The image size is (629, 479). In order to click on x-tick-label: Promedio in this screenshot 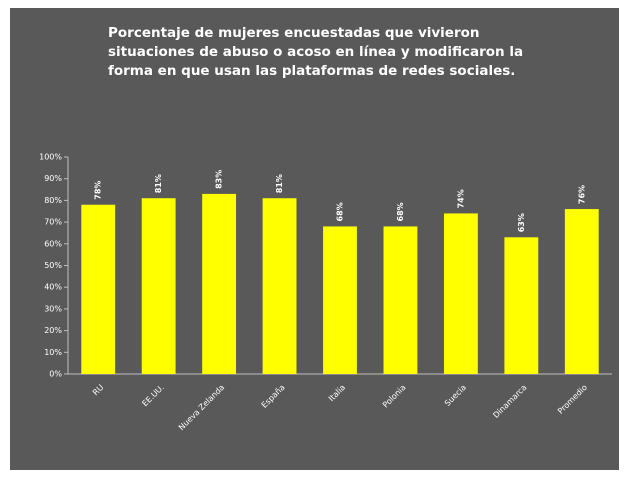, I will do `click(572, 399)`.